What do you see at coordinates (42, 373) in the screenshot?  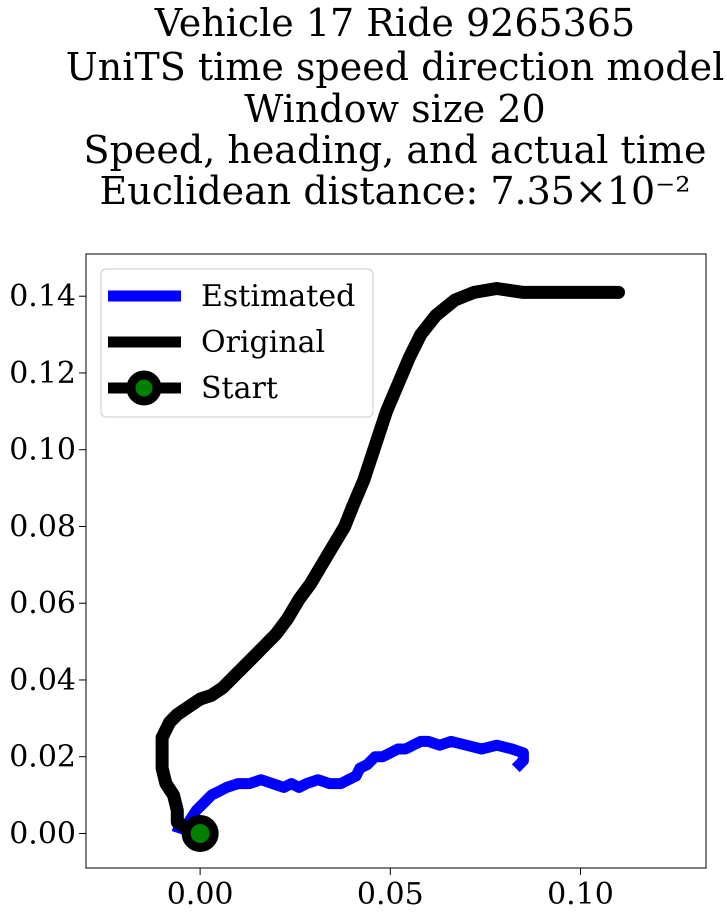 I see `y-tick-label: 0.12` at bounding box center [42, 373].